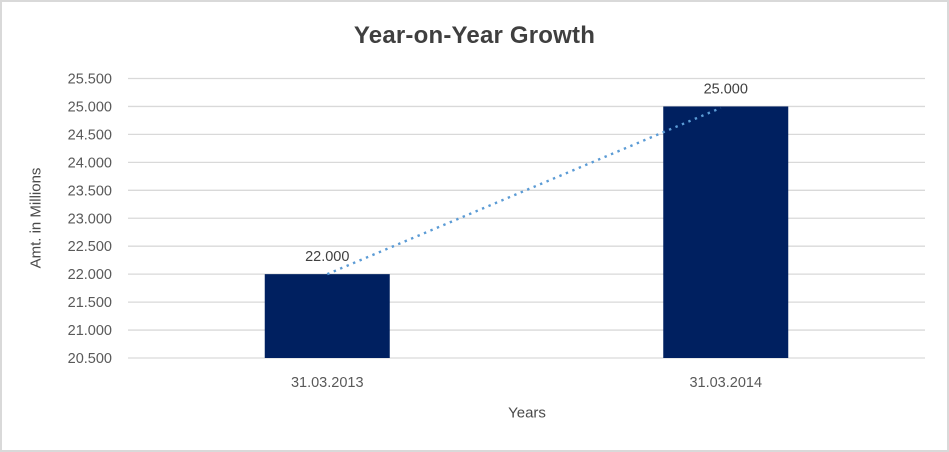  What do you see at coordinates (725, 383) in the screenshot?
I see `x-category-label: 31.03.2014` at bounding box center [725, 383].